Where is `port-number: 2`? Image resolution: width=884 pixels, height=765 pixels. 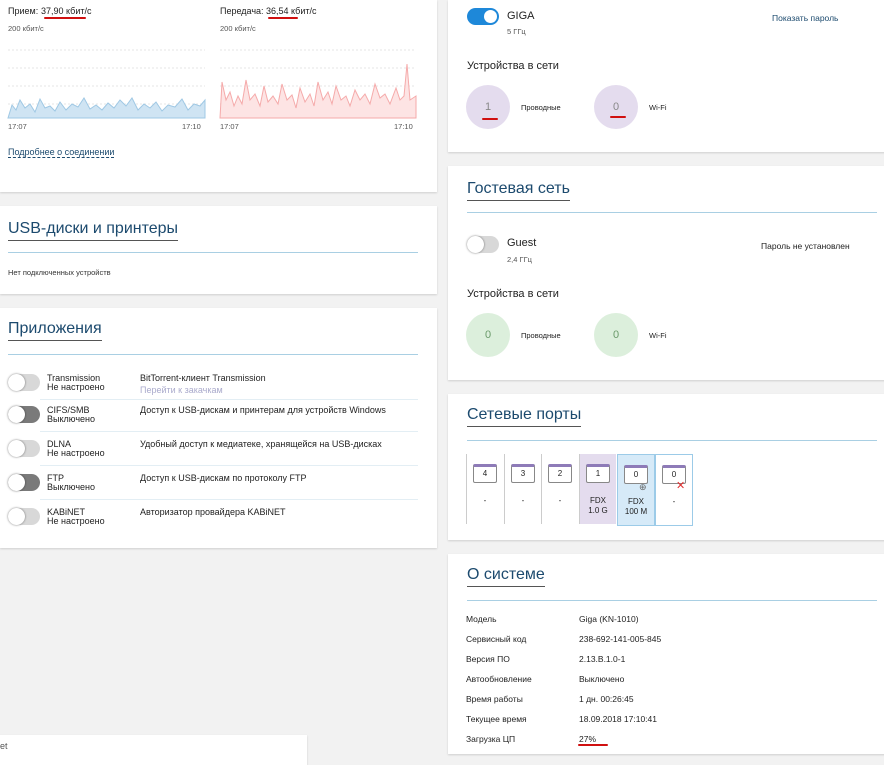
port-number: 2 is located at coordinates (560, 473).